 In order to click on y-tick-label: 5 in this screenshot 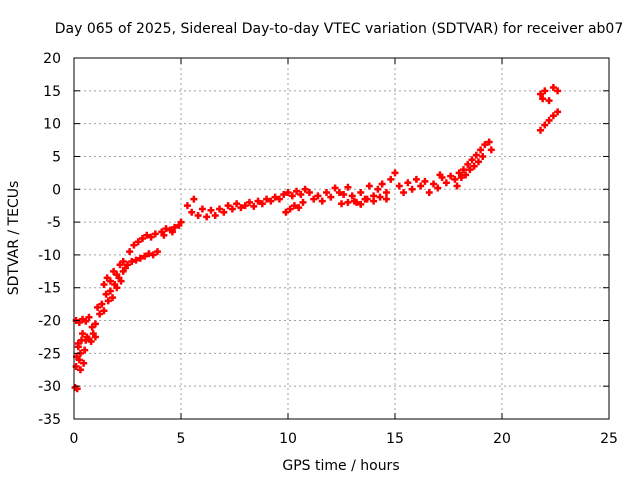, I will do `click(56, 157)`.